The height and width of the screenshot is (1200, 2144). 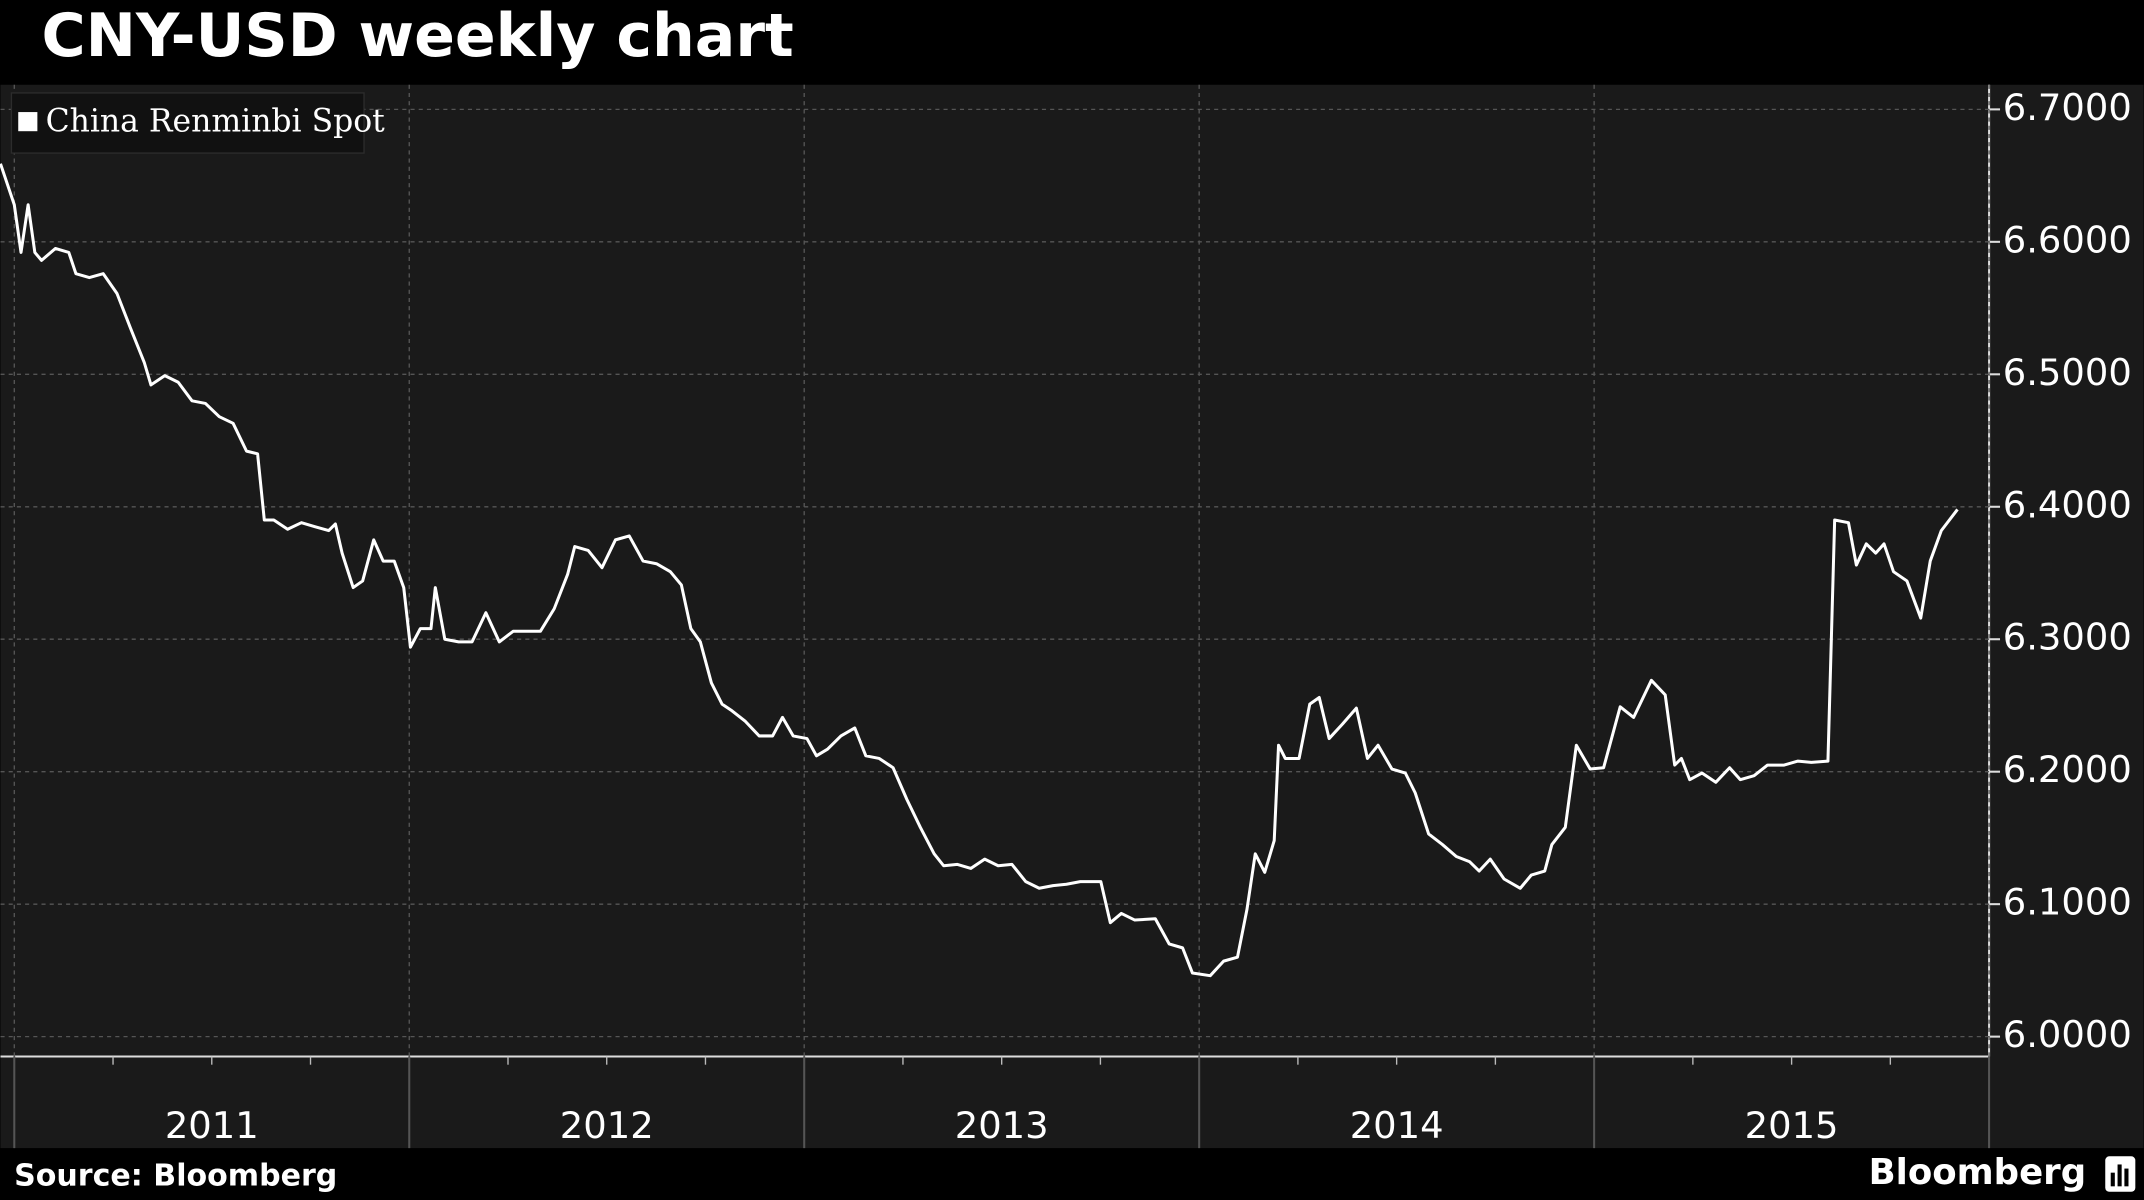 What do you see at coordinates (2067, 1034) in the screenshot?
I see `y-tick-label: 6.0000` at bounding box center [2067, 1034].